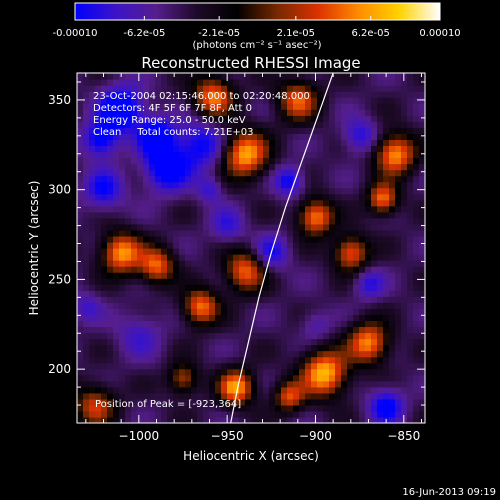 Image resolution: width=500 pixels, height=500 pixels. What do you see at coordinates (172, 108) in the screenshot?
I see `annotation-detectors: Detectors: 4F 5F 6F 7F 8F, Att 0` at bounding box center [172, 108].